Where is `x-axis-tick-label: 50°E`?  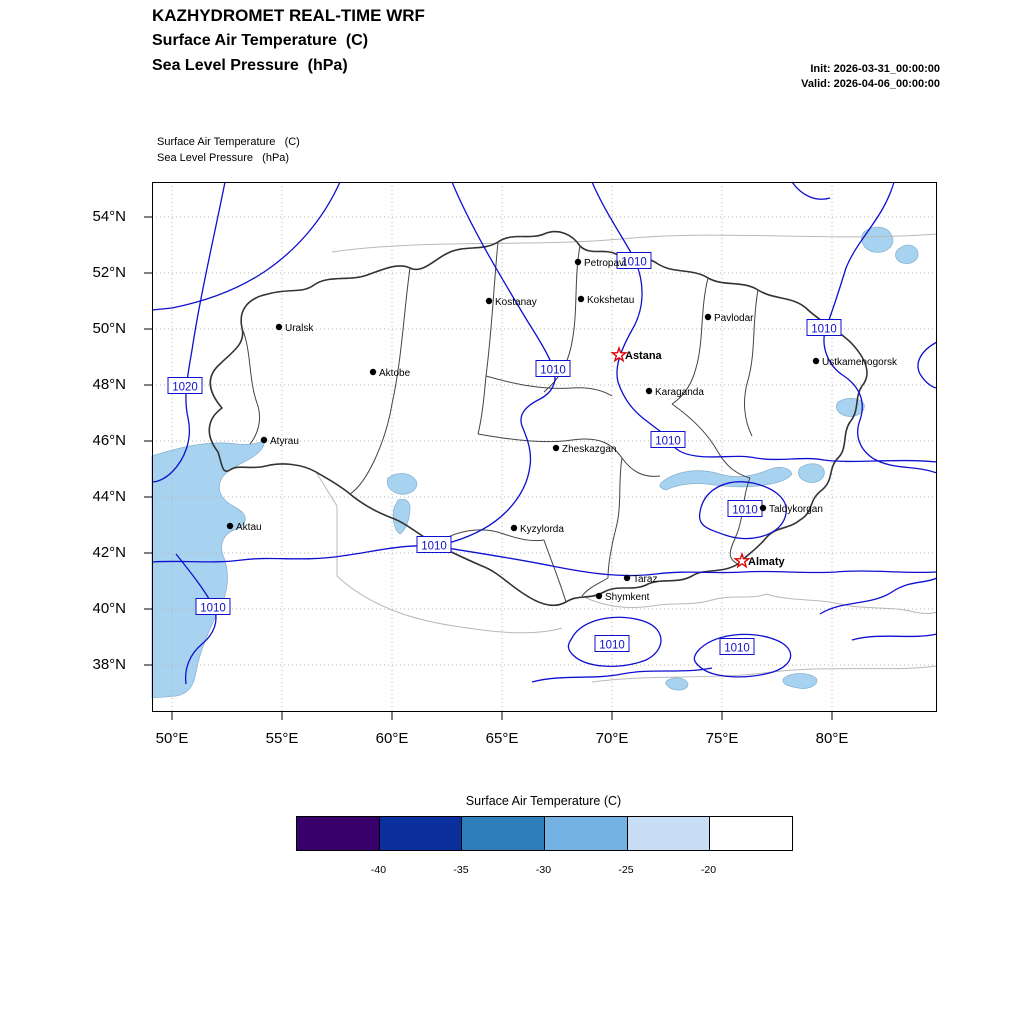
x-axis-tick-label: 50°E is located at coordinates (172, 738).